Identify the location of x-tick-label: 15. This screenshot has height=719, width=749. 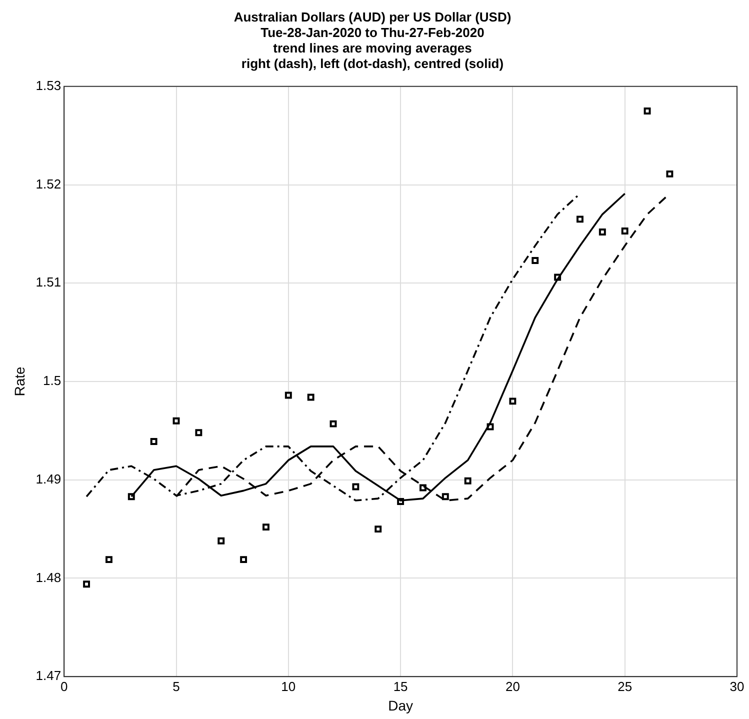
(400, 686).